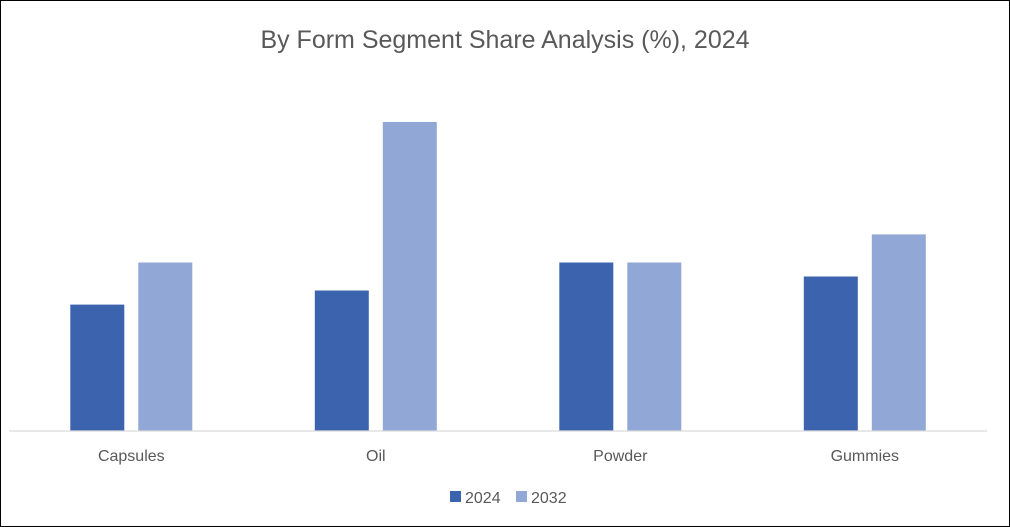 The image size is (1010, 527). What do you see at coordinates (409, 276) in the screenshot?
I see `bar-oil-2032` at bounding box center [409, 276].